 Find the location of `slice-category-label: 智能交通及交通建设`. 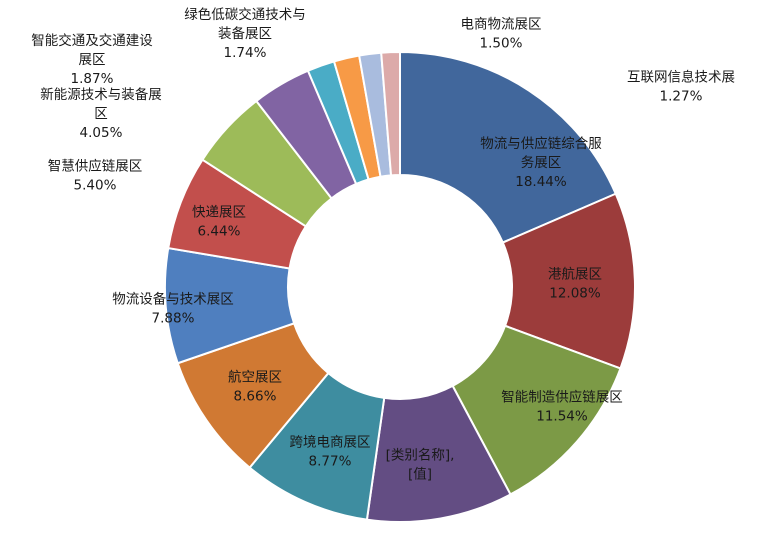

slice-category-label: 智能交通及交通建设 is located at coordinates (92, 40).